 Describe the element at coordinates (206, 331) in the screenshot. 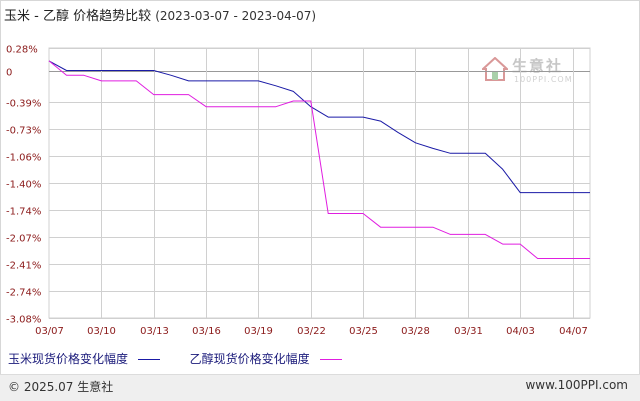

I see `x-tick-label: 03/16` at that location.